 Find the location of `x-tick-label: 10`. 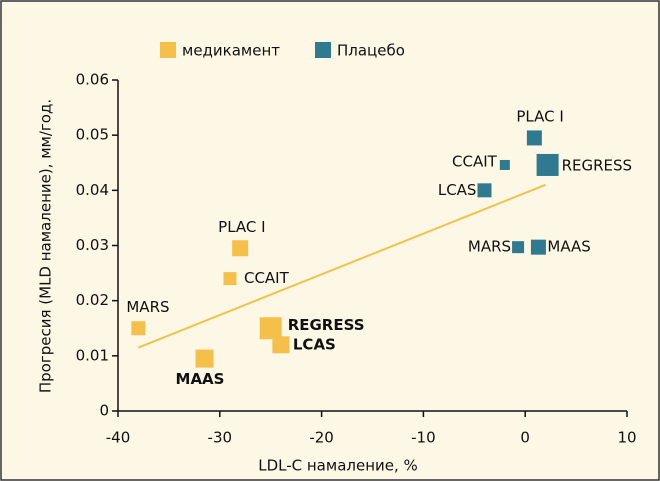

x-tick-label: 10 is located at coordinates (626, 438).